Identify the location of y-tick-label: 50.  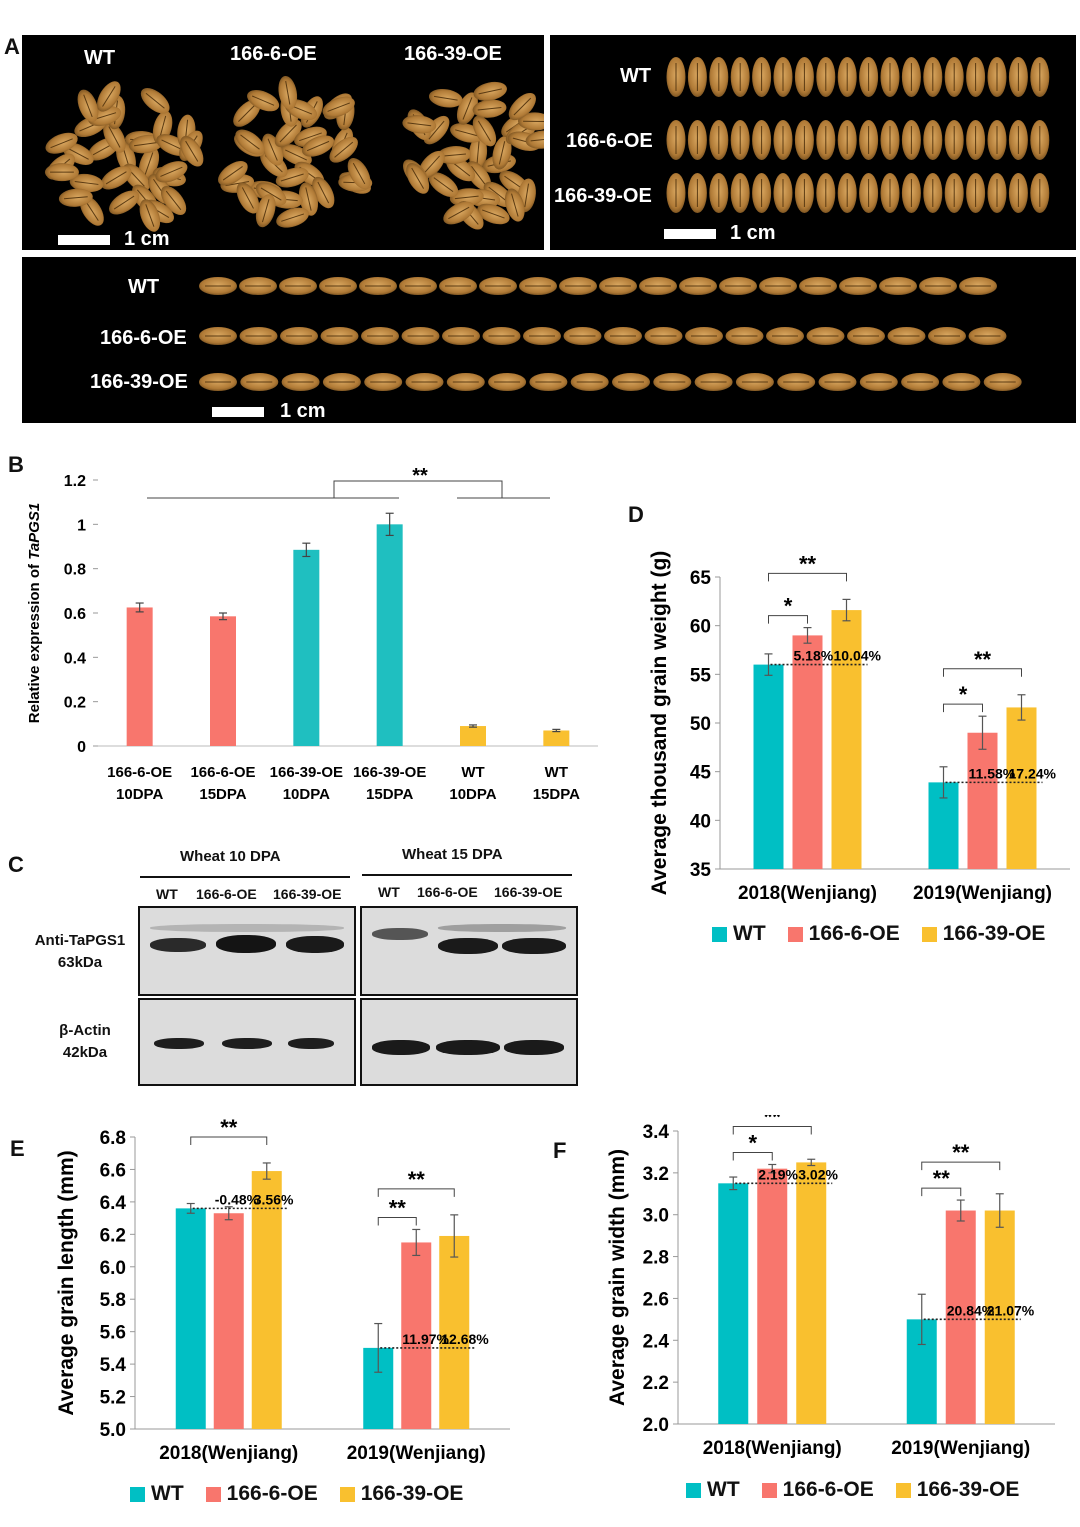
(700, 724).